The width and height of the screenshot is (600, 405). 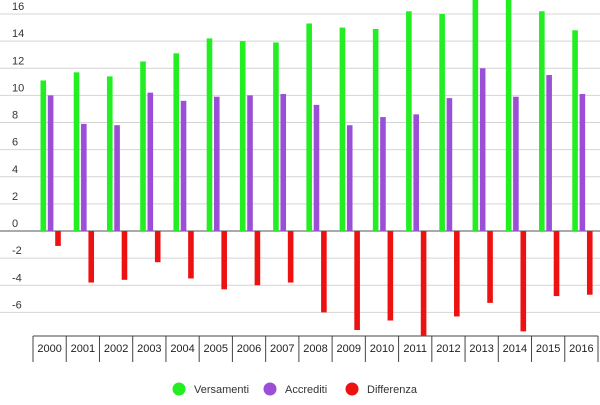 What do you see at coordinates (589, 263) in the screenshot?
I see `bar-differenza-2016` at bounding box center [589, 263].